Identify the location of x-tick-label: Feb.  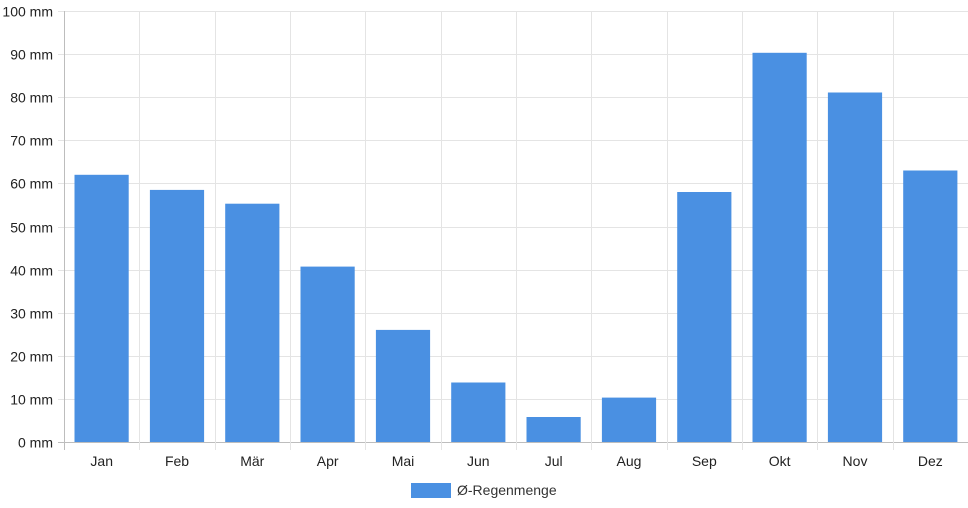
(177, 461).